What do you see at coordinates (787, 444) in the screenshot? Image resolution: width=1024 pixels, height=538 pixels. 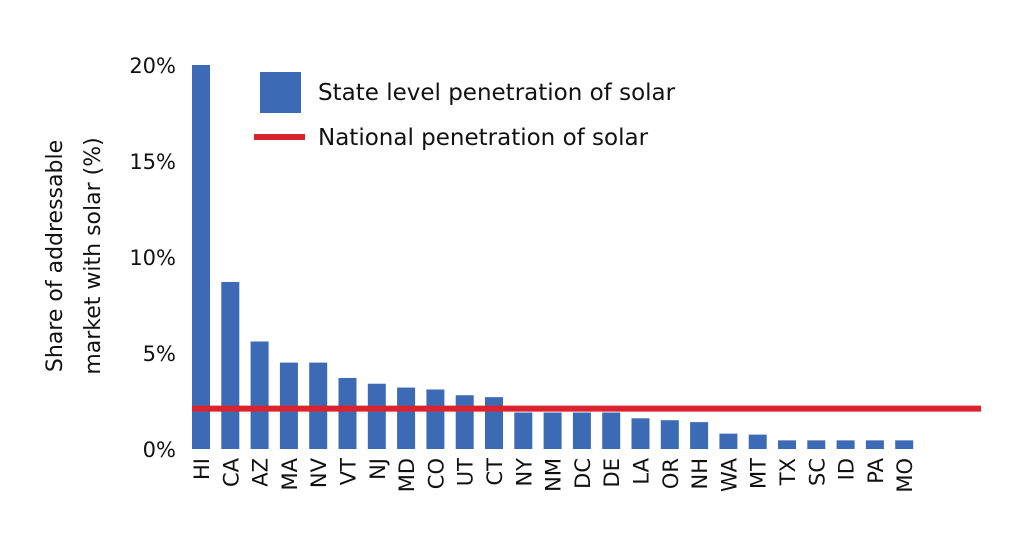 I see `bar-tx` at bounding box center [787, 444].